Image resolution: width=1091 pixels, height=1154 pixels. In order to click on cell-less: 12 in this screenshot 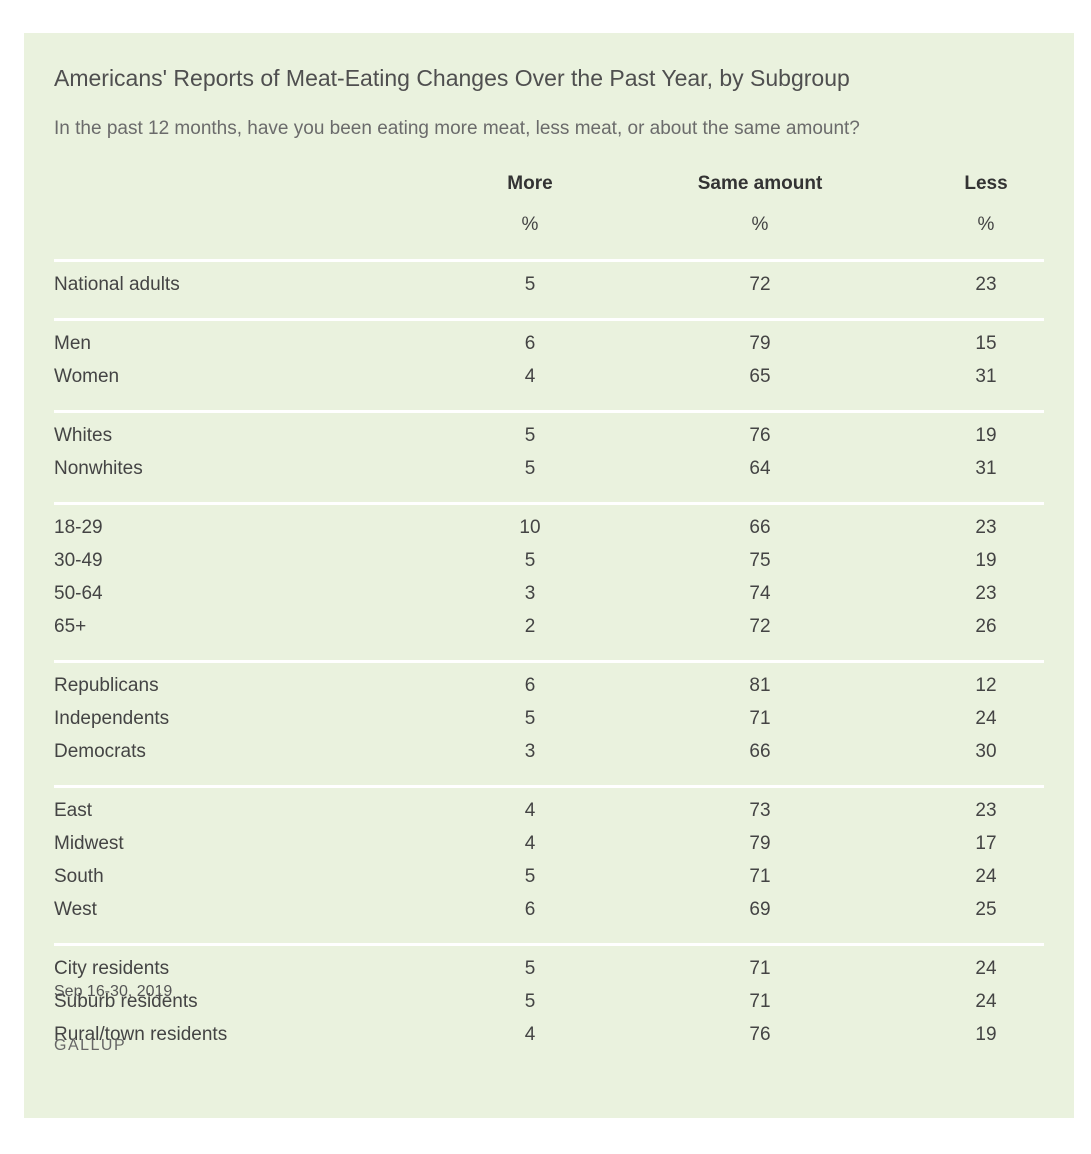, I will do `click(986, 685)`.